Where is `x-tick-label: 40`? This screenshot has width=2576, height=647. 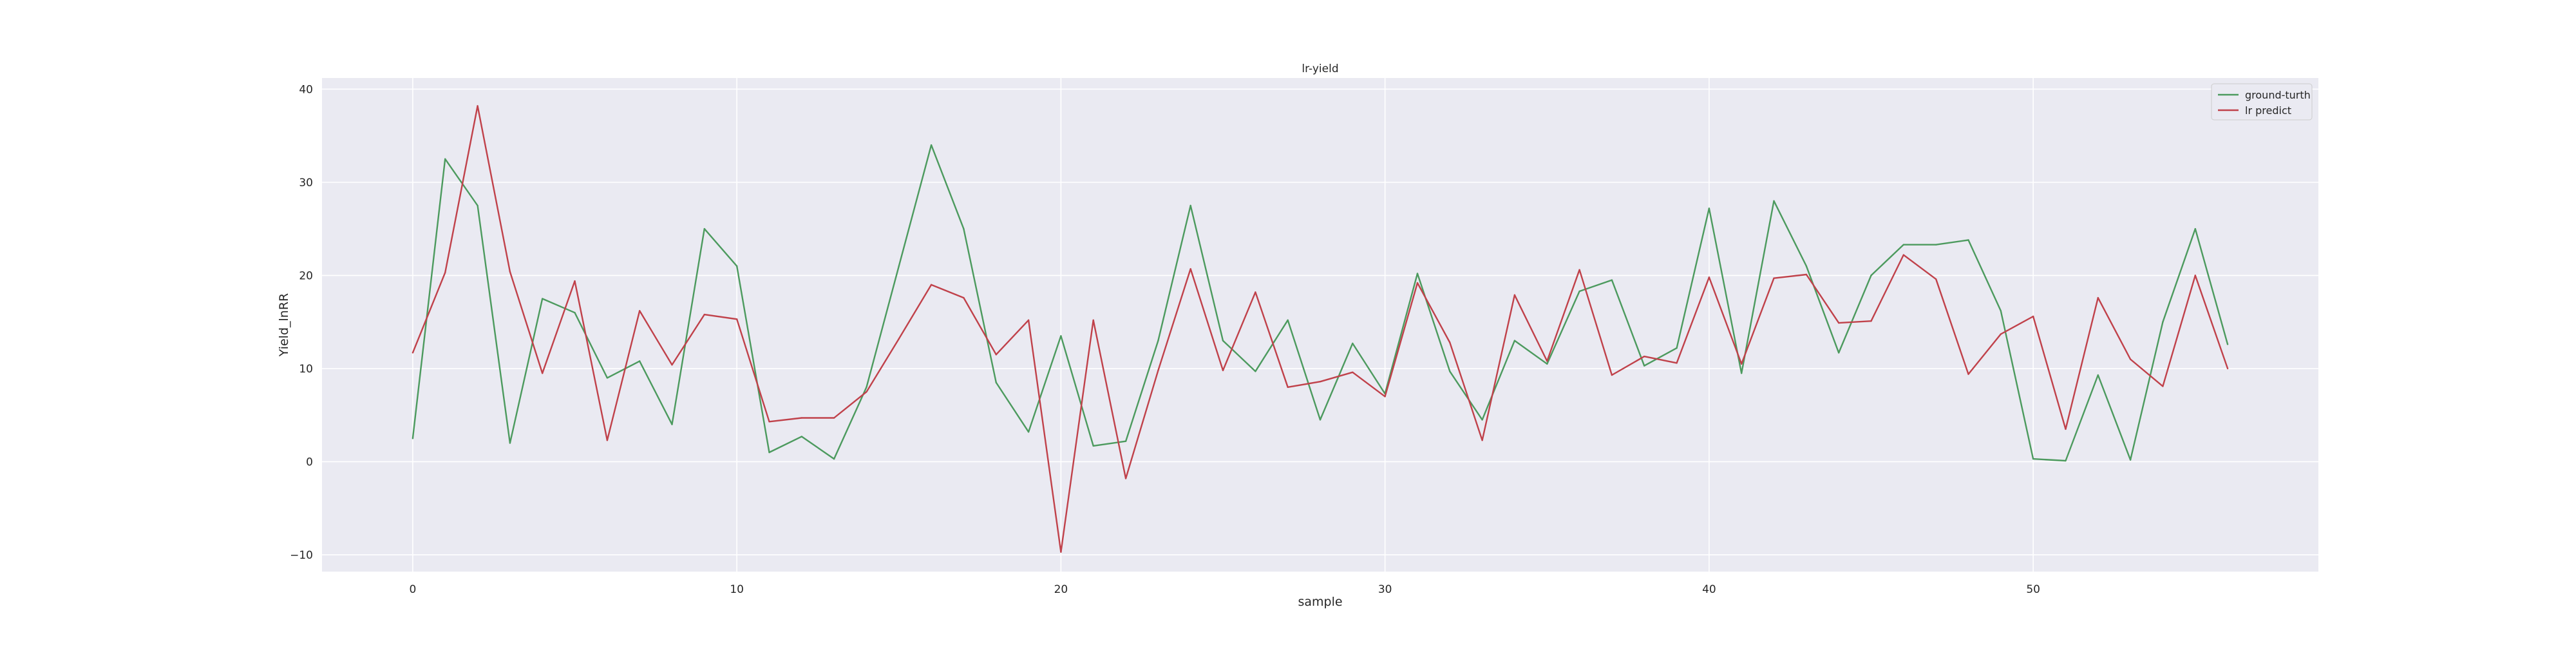 x-tick-label: 40 is located at coordinates (1709, 589).